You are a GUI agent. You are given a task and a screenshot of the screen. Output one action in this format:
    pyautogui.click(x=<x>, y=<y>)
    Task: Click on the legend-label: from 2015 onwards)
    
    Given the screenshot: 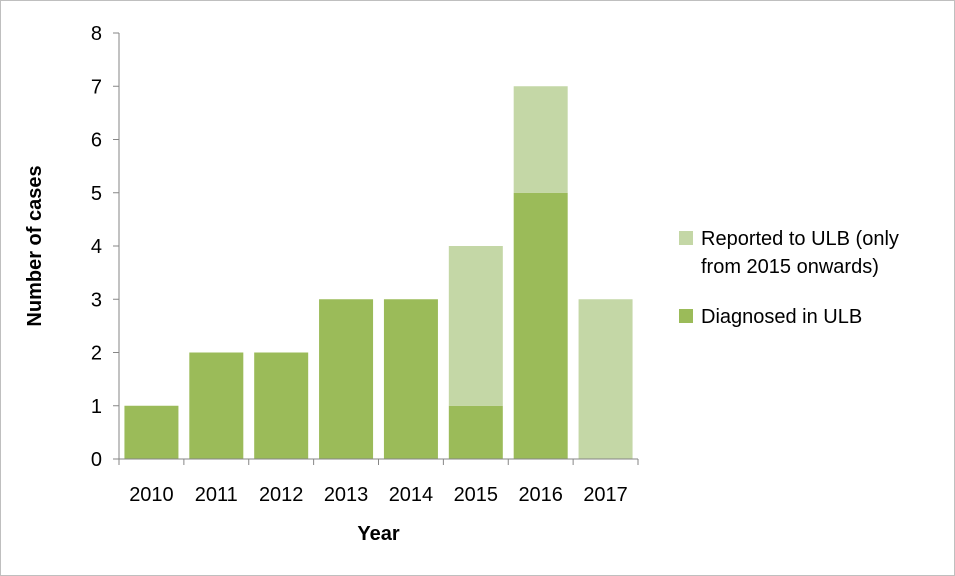 What is the action you would take?
    pyautogui.click(x=790, y=267)
    